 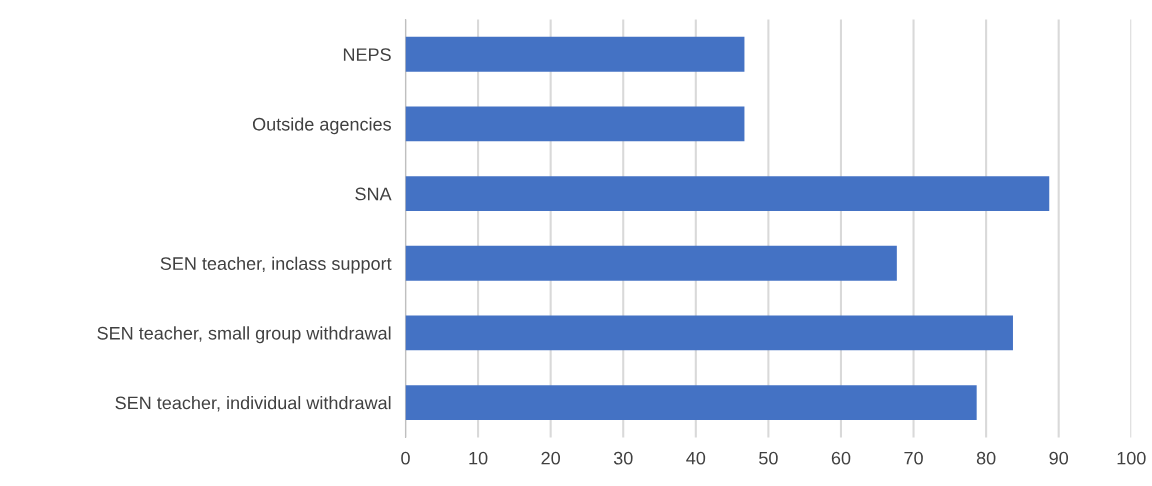 I want to click on y-tick-label: SEN teacher, small group withdrawal, so click(x=244, y=335).